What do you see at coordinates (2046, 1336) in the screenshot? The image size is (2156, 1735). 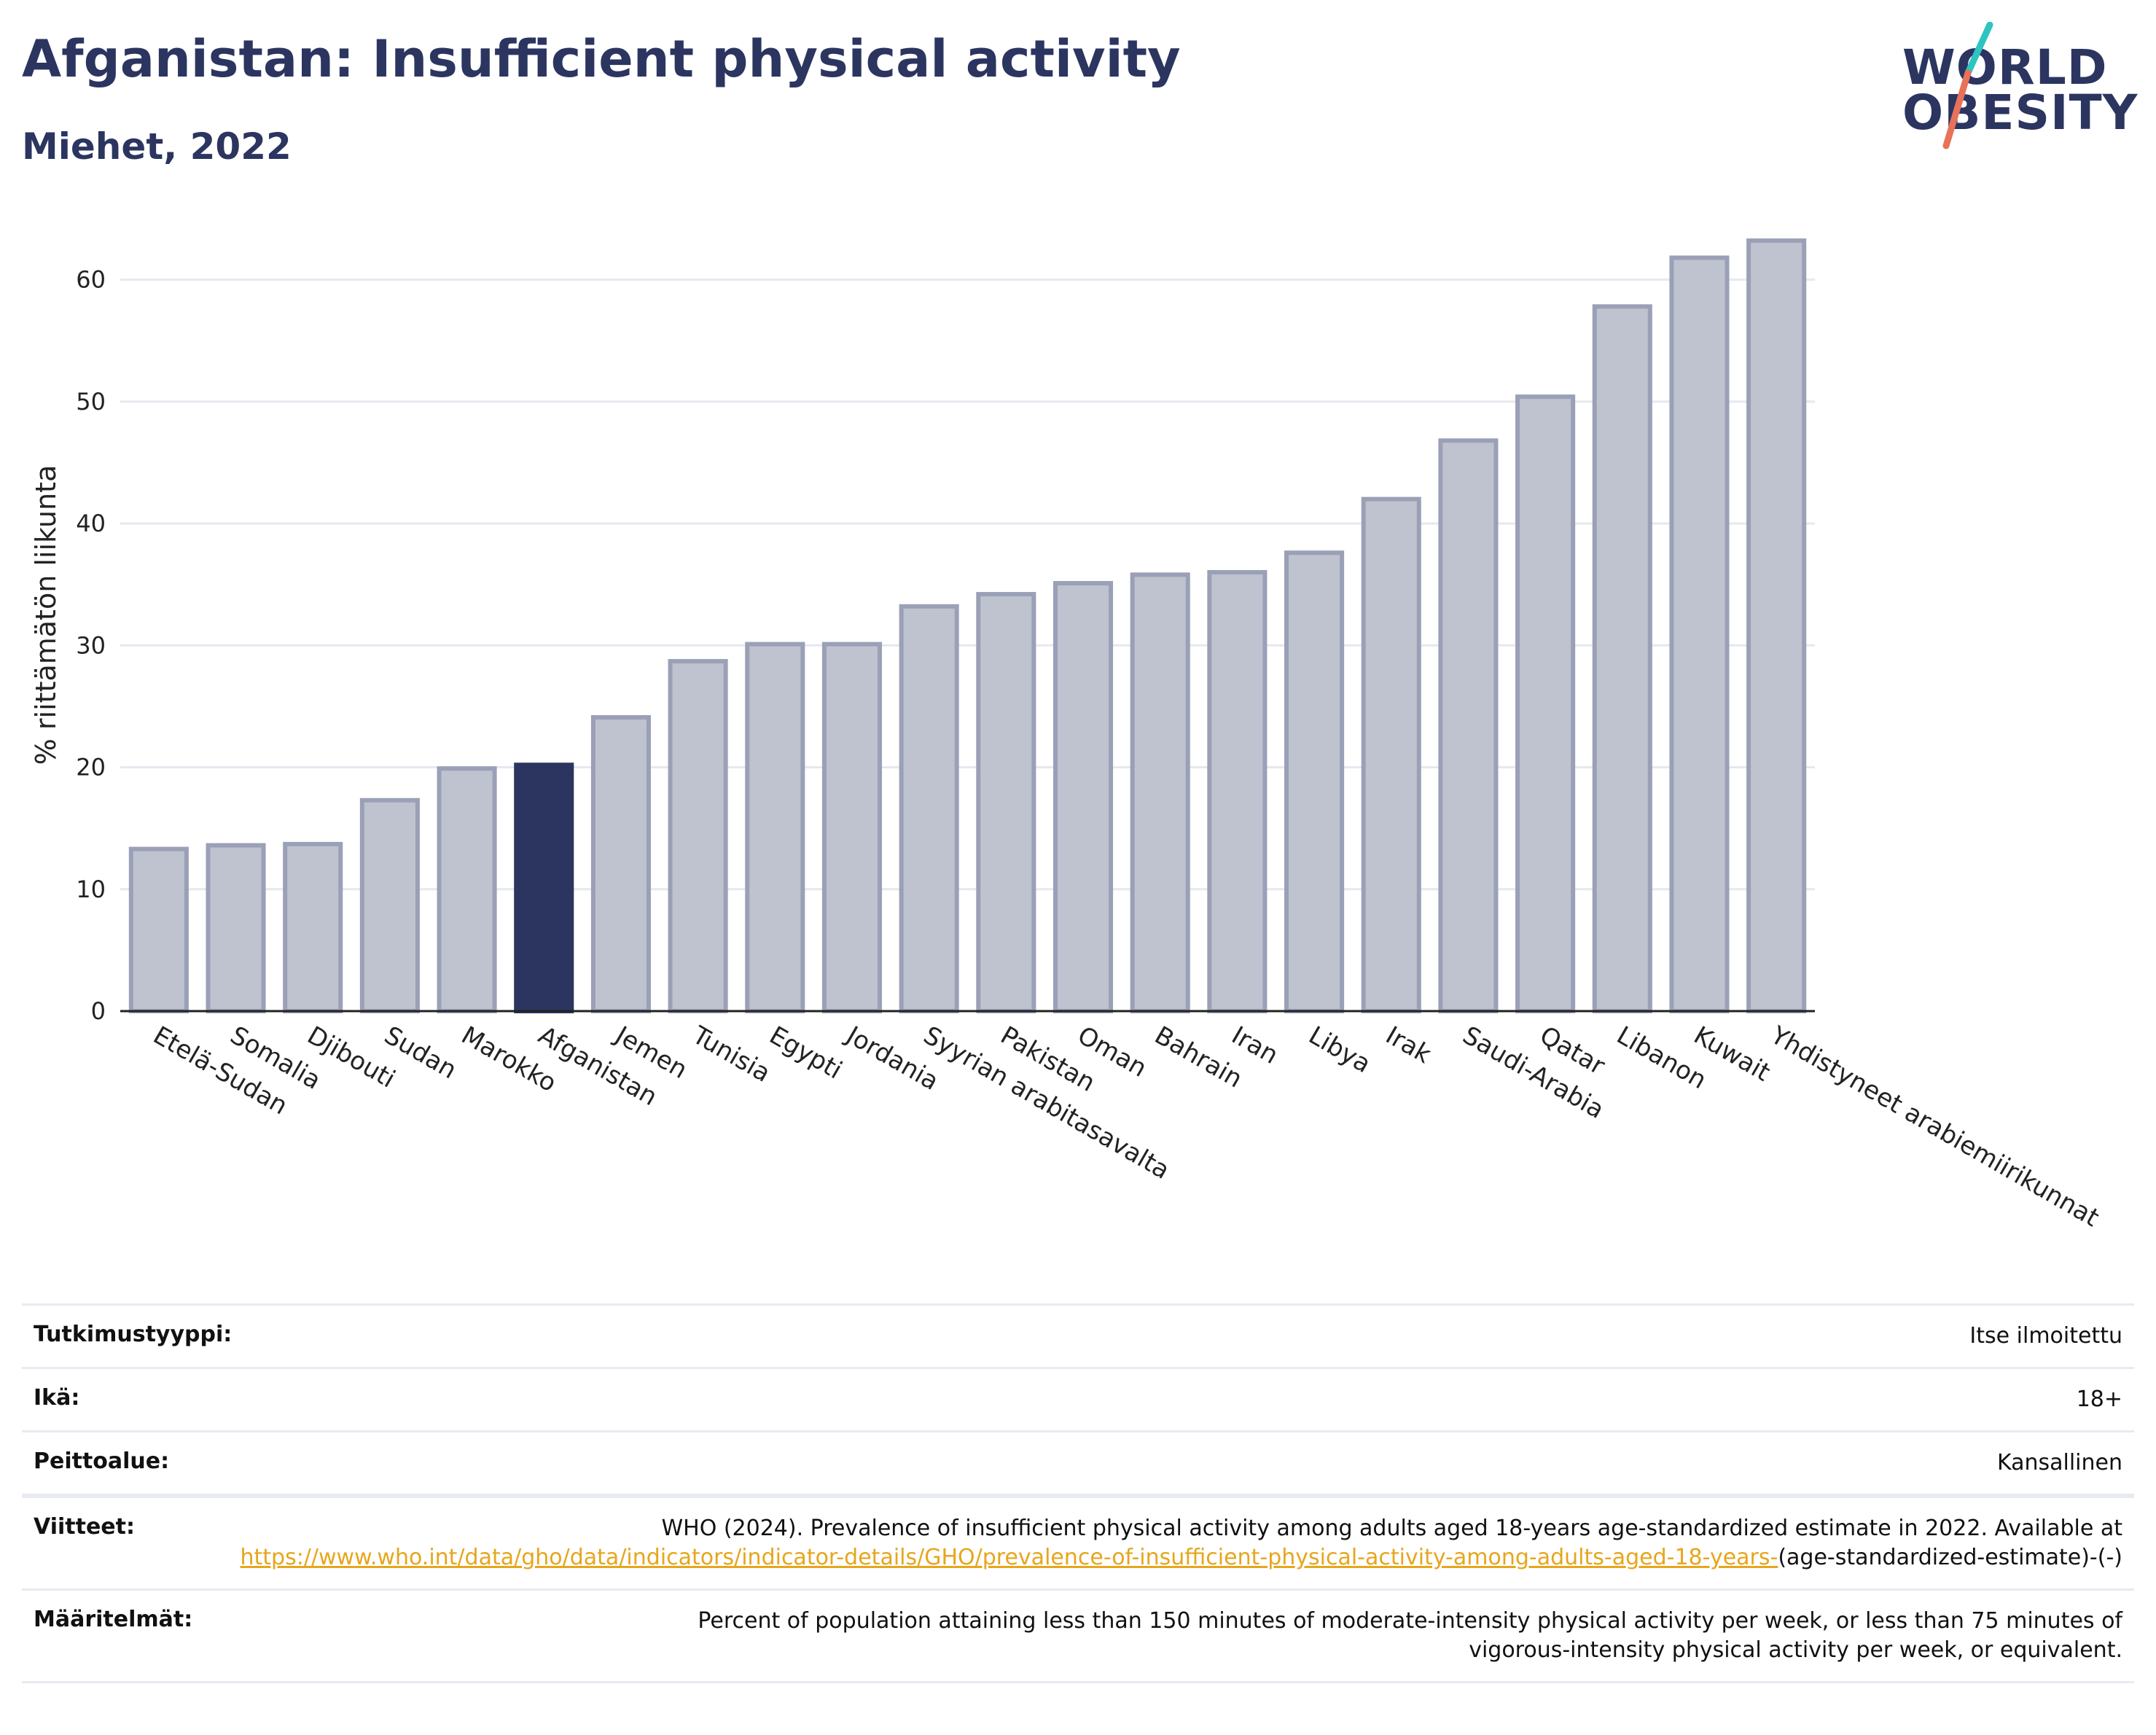 I see `meta-value: Itse ilmoitettu` at bounding box center [2046, 1336].